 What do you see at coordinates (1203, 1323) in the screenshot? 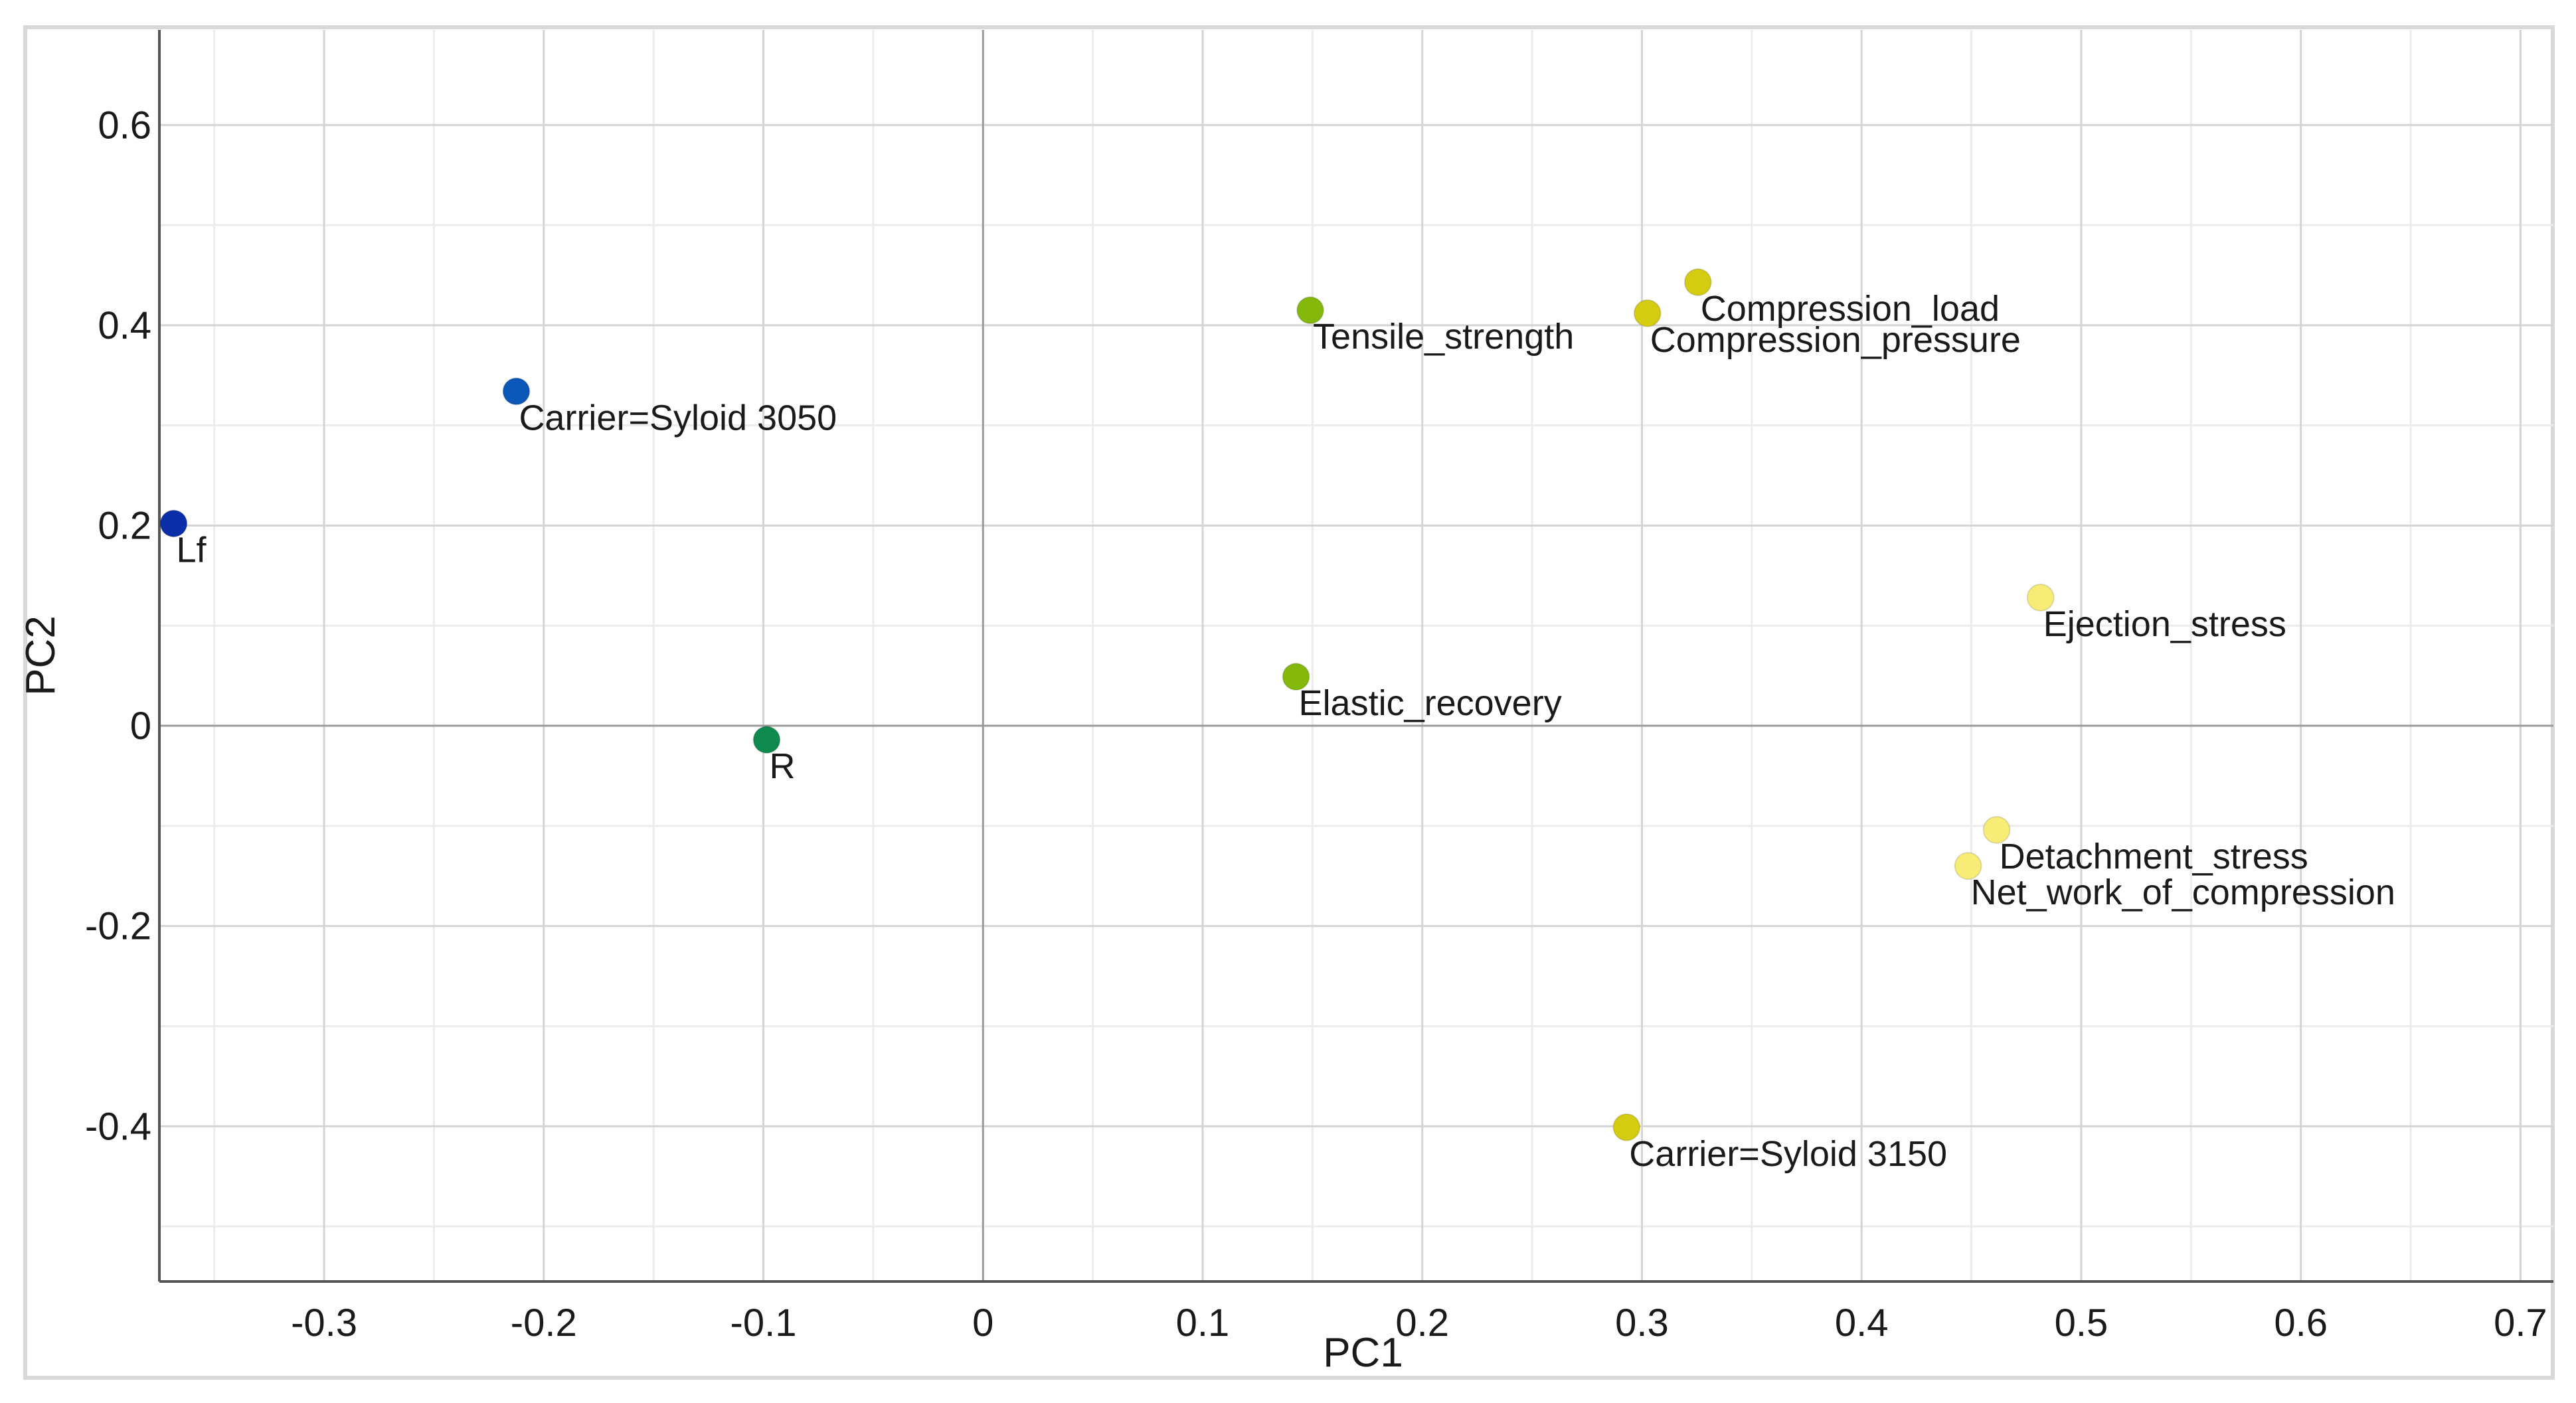
I see `x-tick-label: 0.1` at bounding box center [1203, 1323].